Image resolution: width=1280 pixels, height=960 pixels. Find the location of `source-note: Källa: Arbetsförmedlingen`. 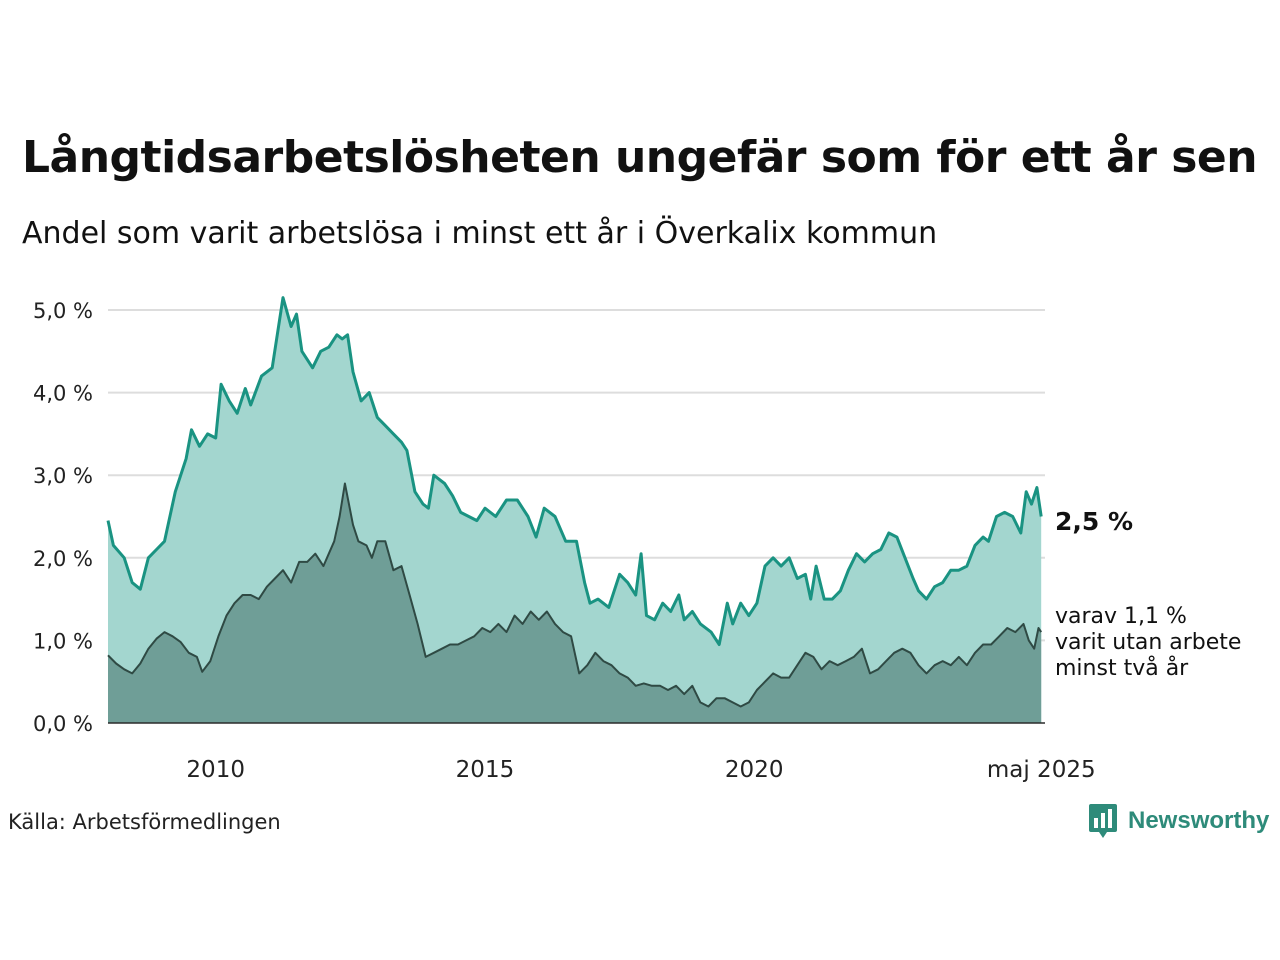

source-note: Källa: Arbetsförmedlingen is located at coordinates (144, 822).